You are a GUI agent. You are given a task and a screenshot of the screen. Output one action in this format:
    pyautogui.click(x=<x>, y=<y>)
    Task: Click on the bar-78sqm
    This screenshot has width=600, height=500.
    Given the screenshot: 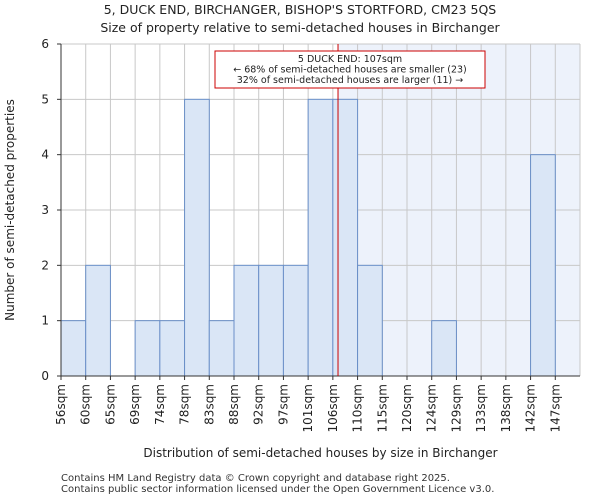 What is the action you would take?
    pyautogui.click(x=197, y=237)
    